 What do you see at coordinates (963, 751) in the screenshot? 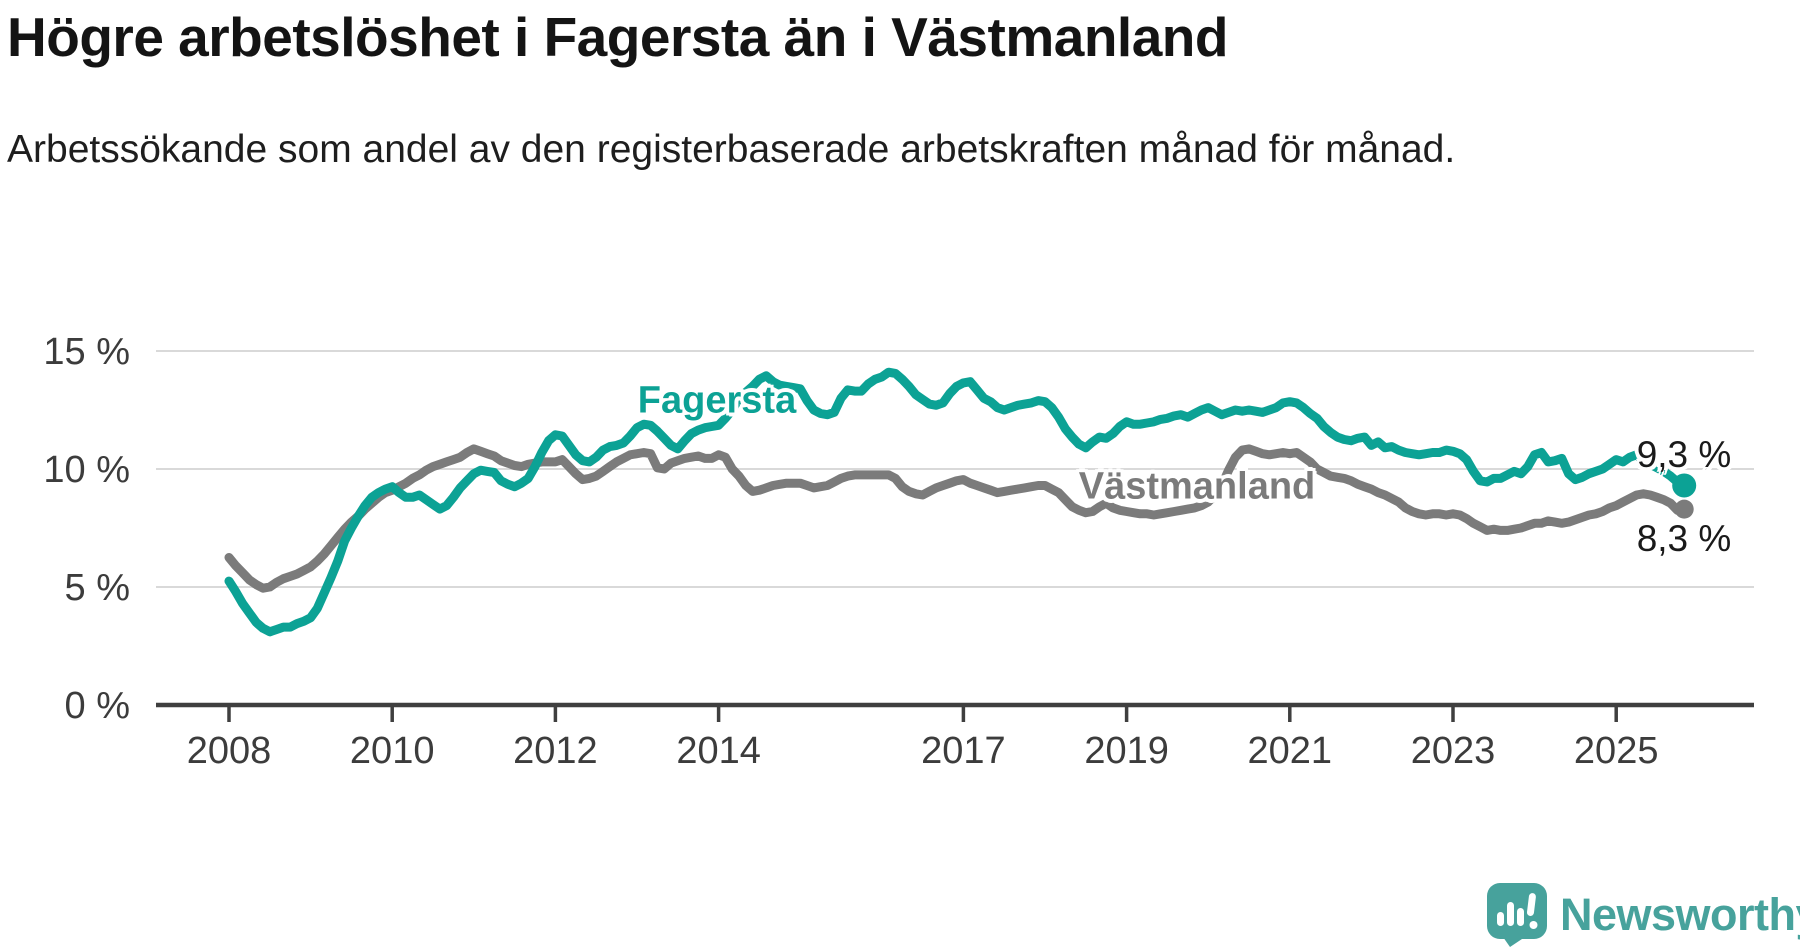
I see `x-tick-label-2017: 2017` at bounding box center [963, 751].